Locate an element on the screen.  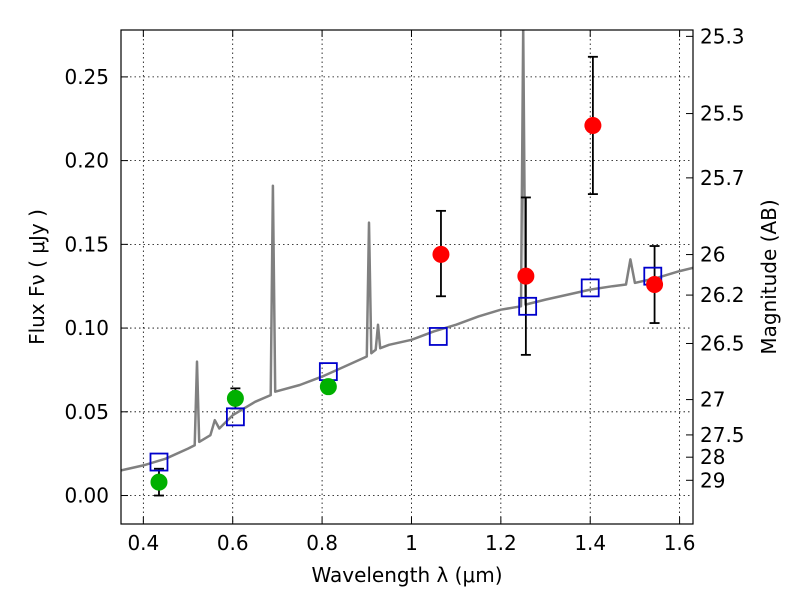
x-tick-label: 1.4 is located at coordinates (590, 543).